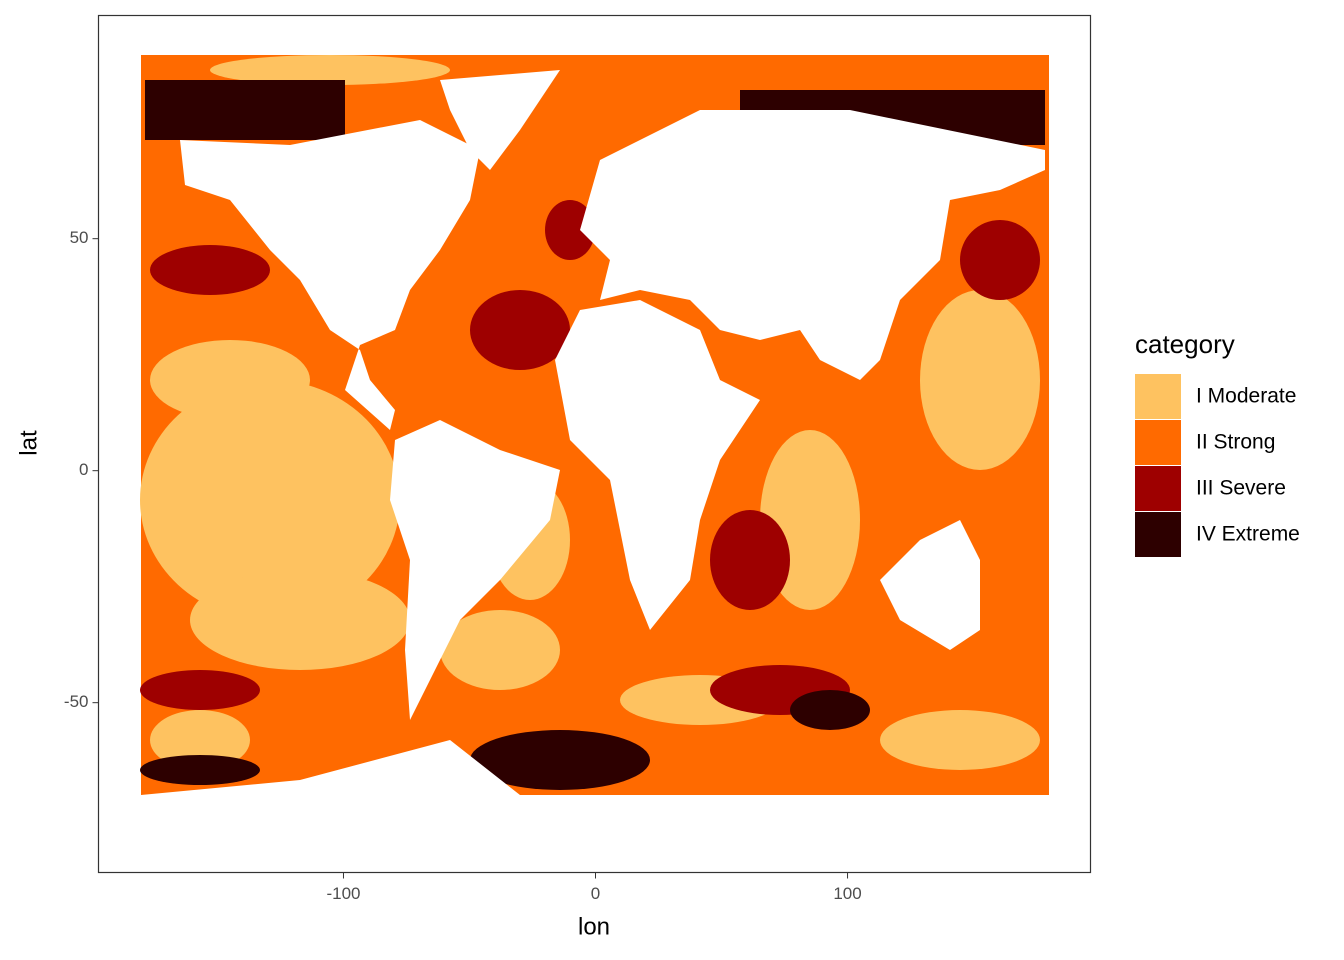 Image resolution: width=1344 pixels, height=960 pixels. I want to click on legend-label: IV Extreme, so click(1248, 534).